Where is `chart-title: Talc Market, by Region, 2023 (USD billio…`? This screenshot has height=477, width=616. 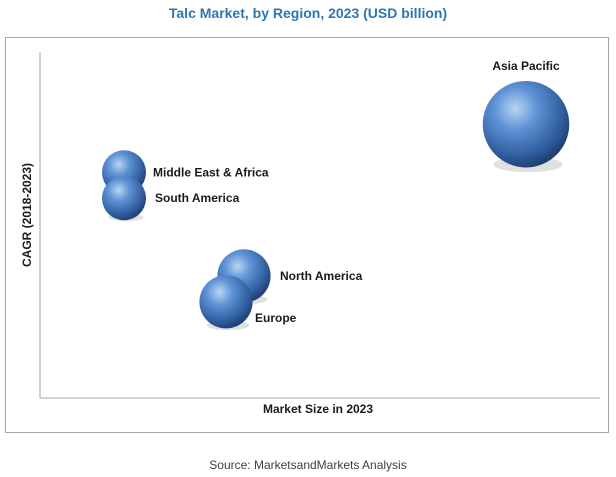 chart-title: Talc Market, by Region, 2023 (USD billio… is located at coordinates (308, 13).